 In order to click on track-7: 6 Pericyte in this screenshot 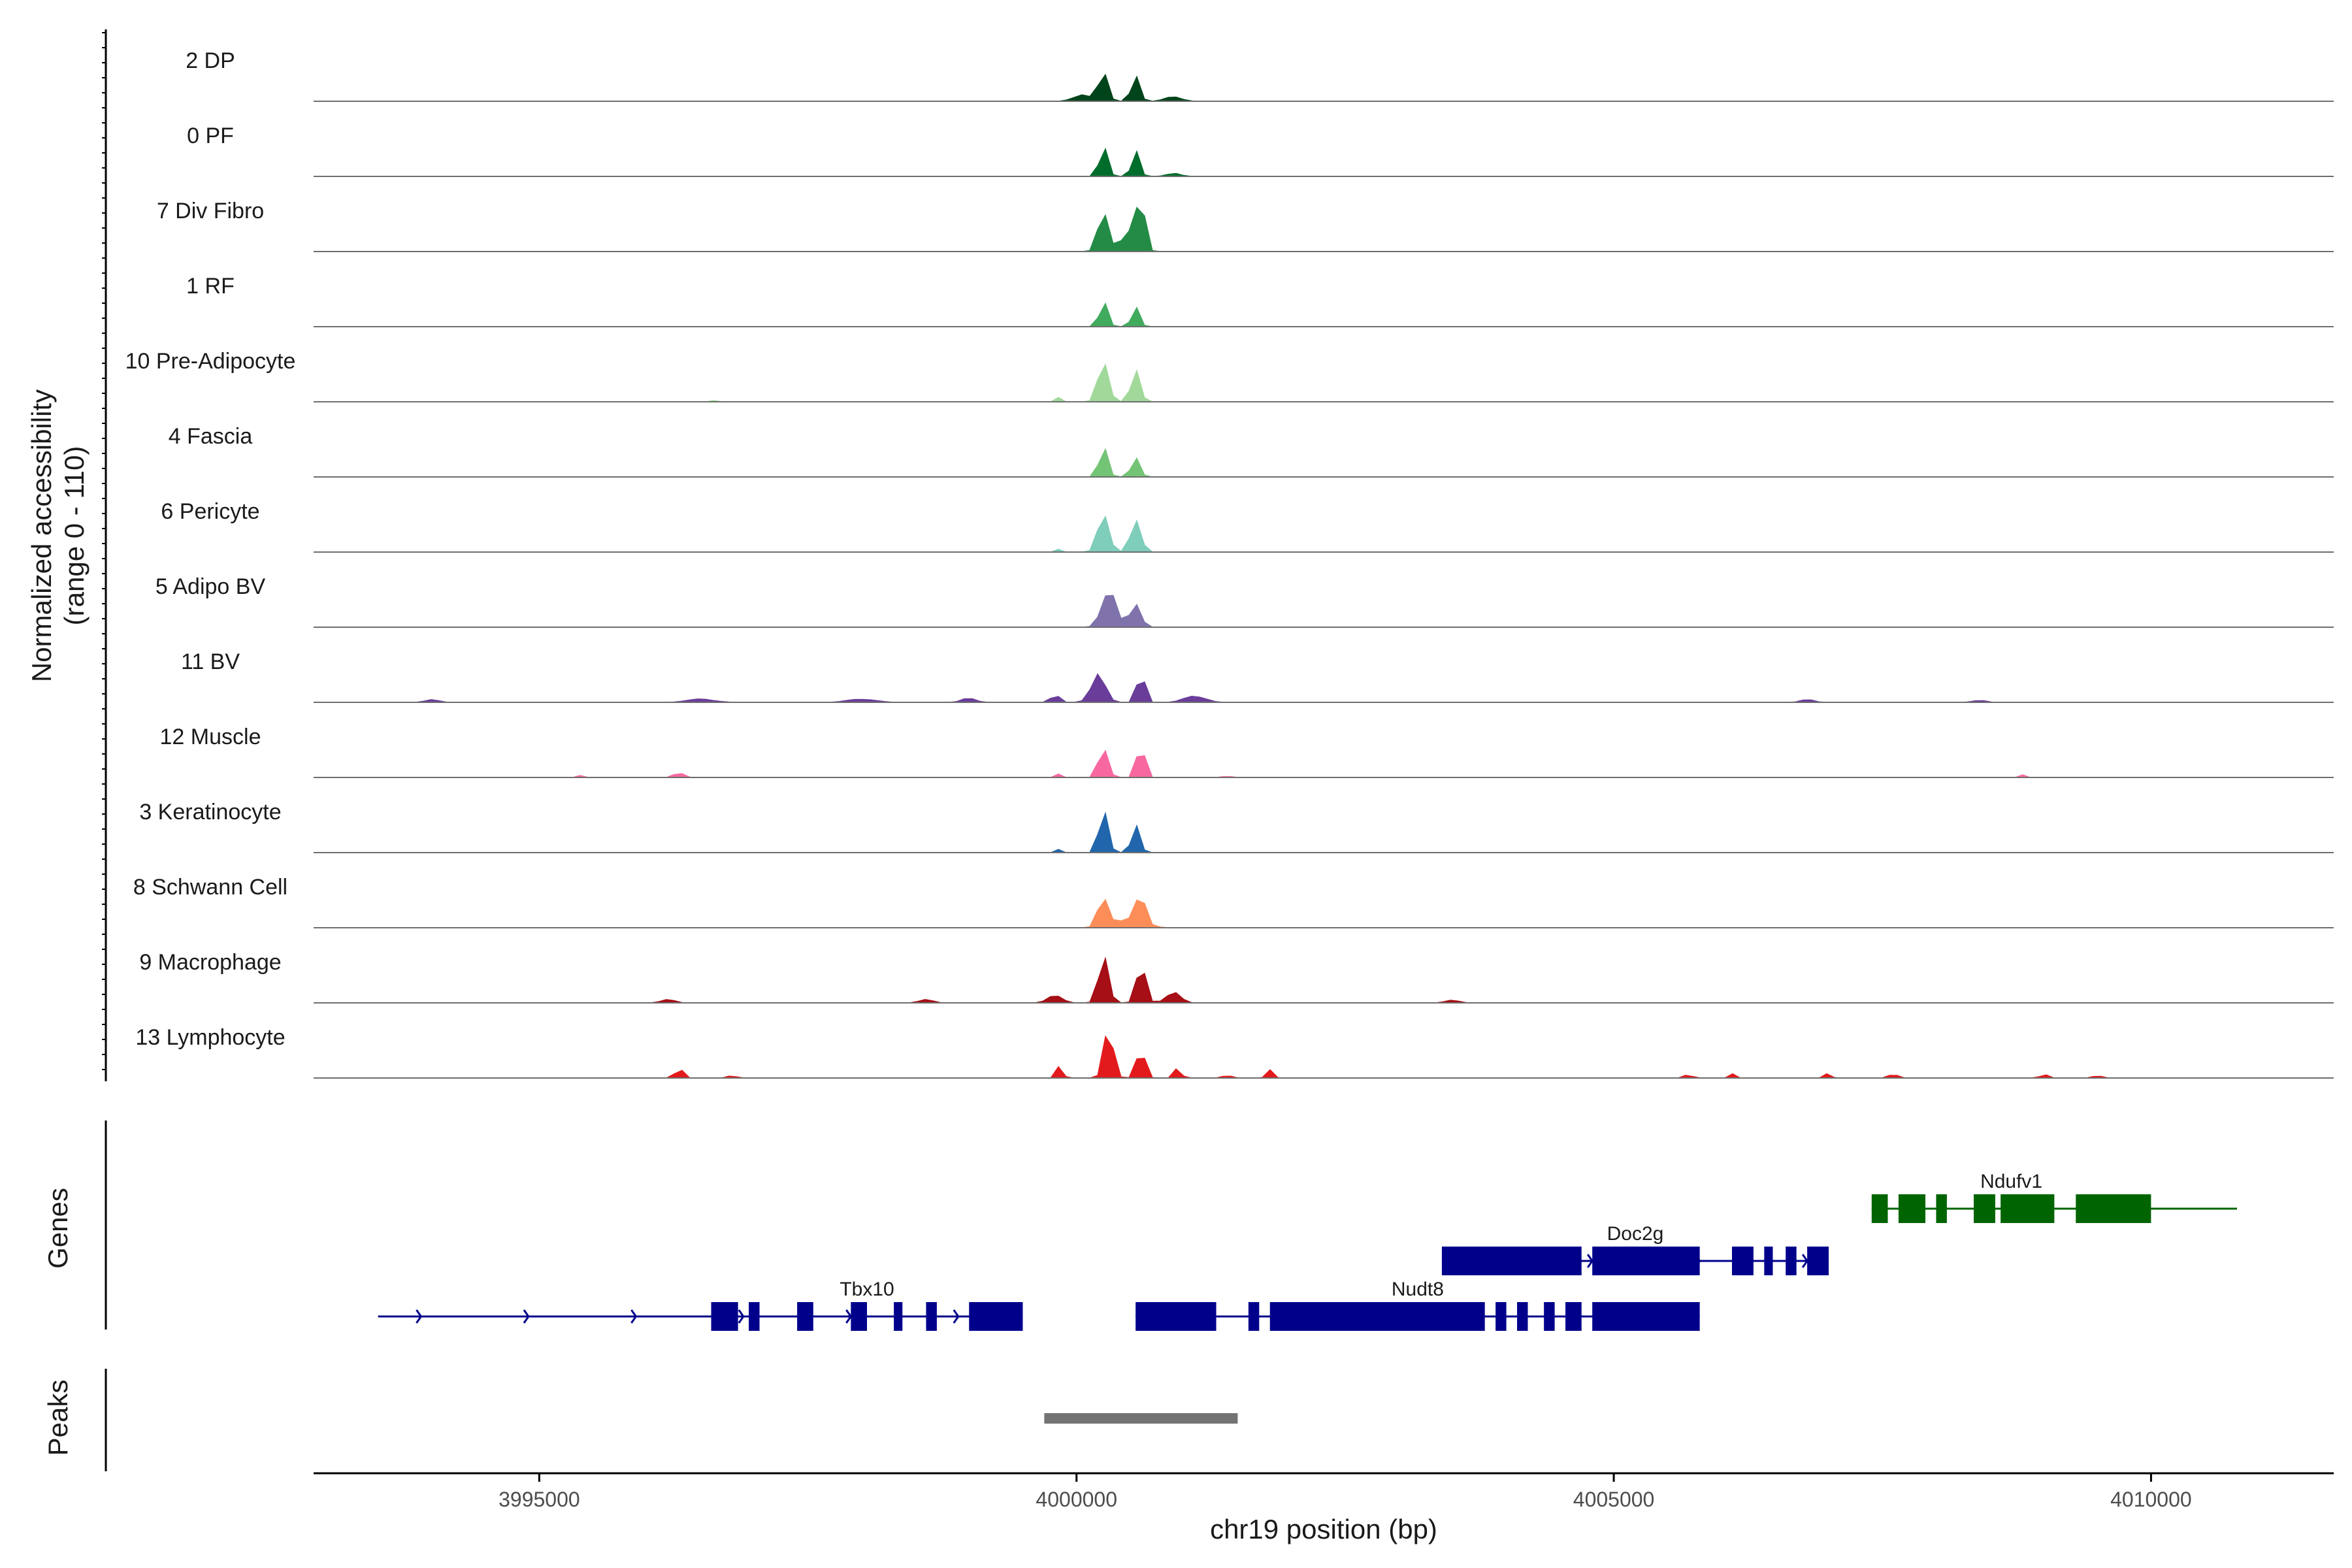, I will do `click(1247, 526)`.